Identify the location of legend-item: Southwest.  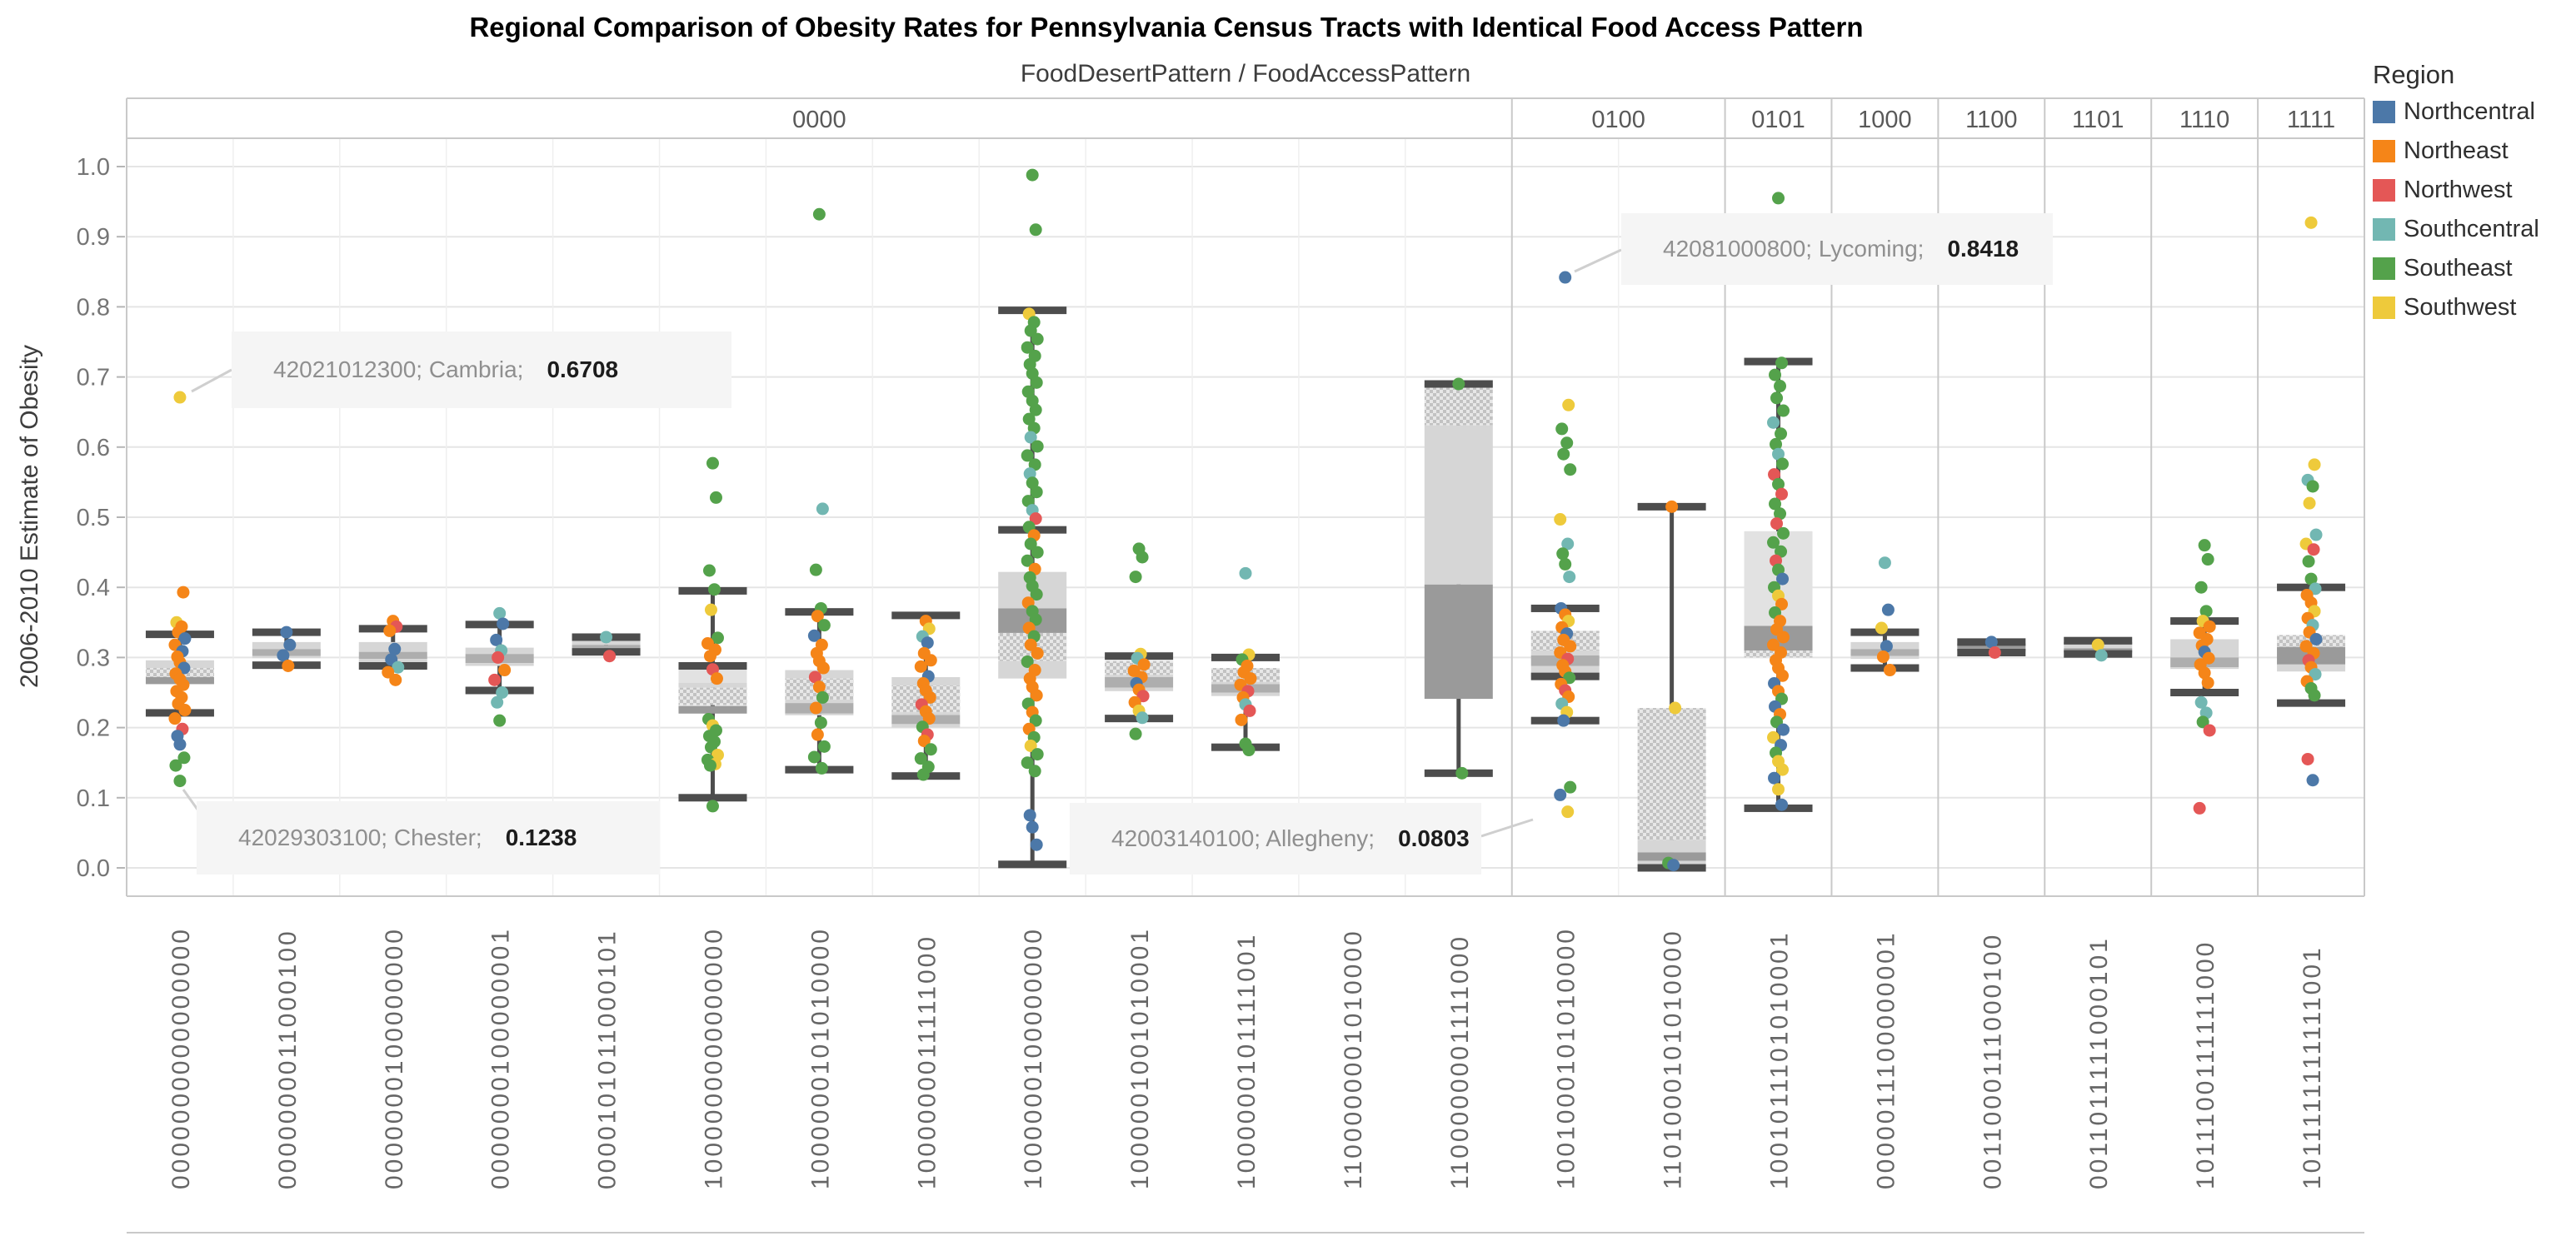
(2456, 307).